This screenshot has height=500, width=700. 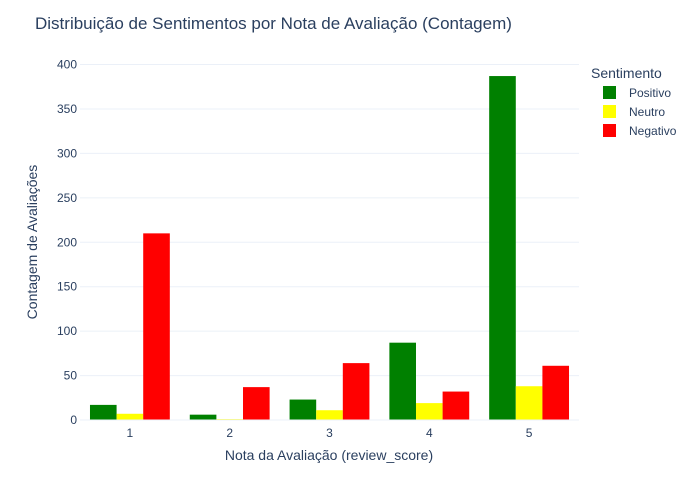 I want to click on y-tick-label: 350, so click(x=67, y=109).